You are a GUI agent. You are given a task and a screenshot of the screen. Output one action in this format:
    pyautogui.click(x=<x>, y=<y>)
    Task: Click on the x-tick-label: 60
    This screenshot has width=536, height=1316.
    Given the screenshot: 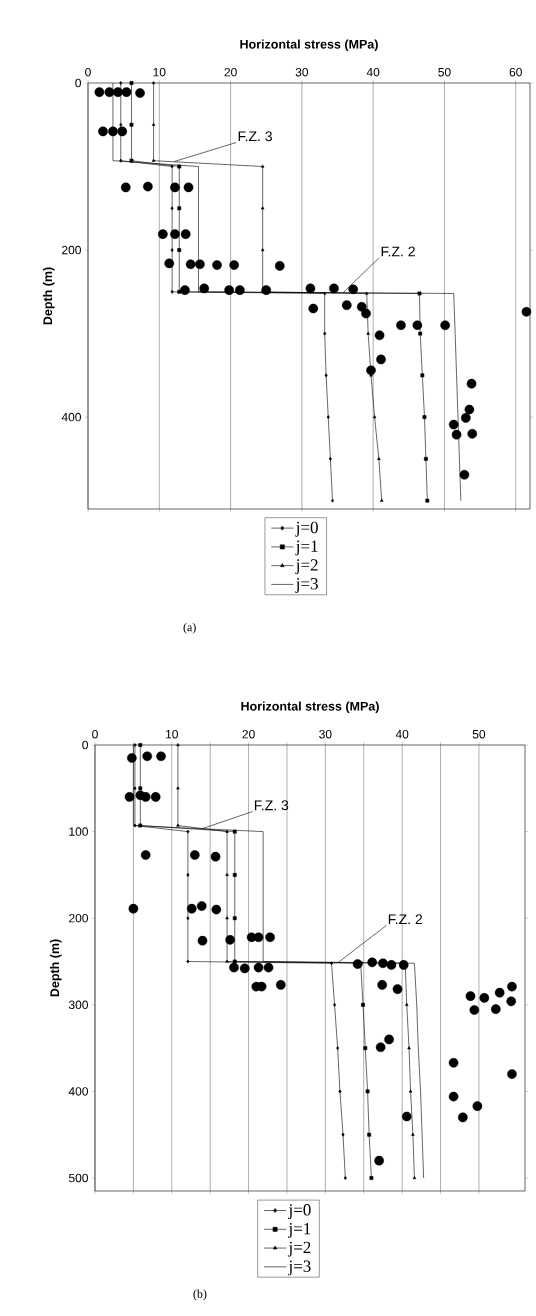 What is the action you would take?
    pyautogui.click(x=515, y=72)
    